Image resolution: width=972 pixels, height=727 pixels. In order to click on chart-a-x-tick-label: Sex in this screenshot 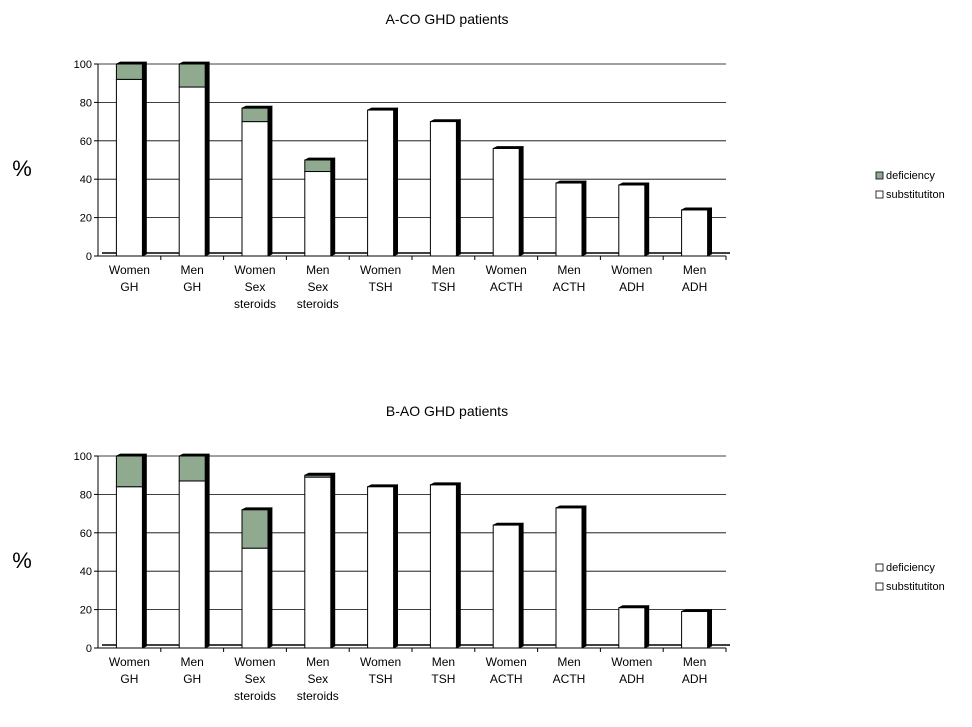, I will do `click(317, 287)`.